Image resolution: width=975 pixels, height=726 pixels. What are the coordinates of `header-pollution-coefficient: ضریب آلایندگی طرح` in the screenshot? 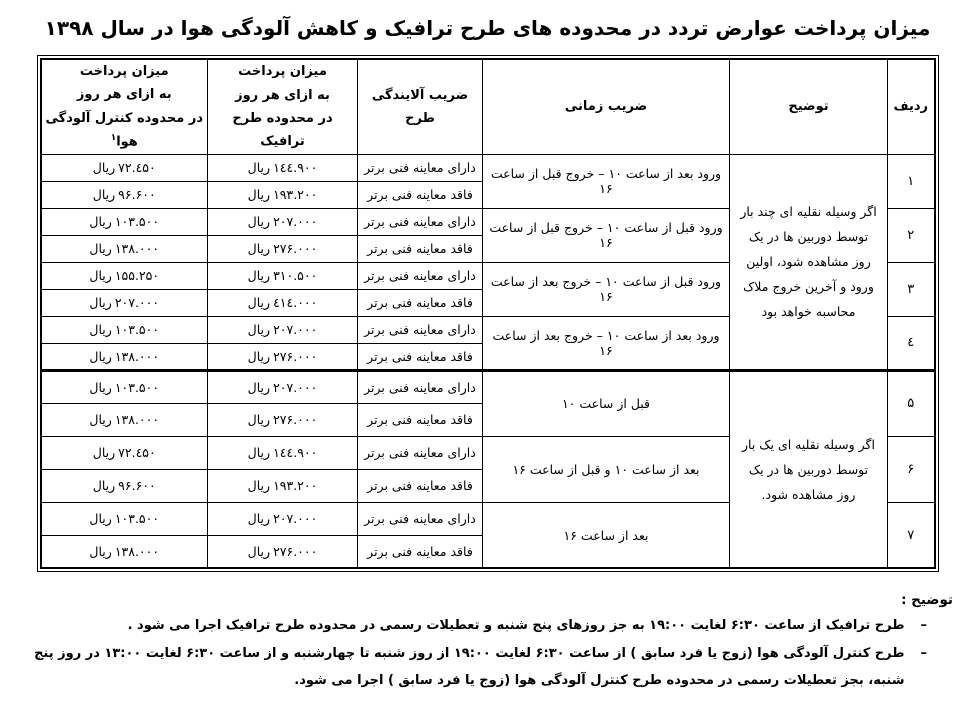 It's located at (420, 106).